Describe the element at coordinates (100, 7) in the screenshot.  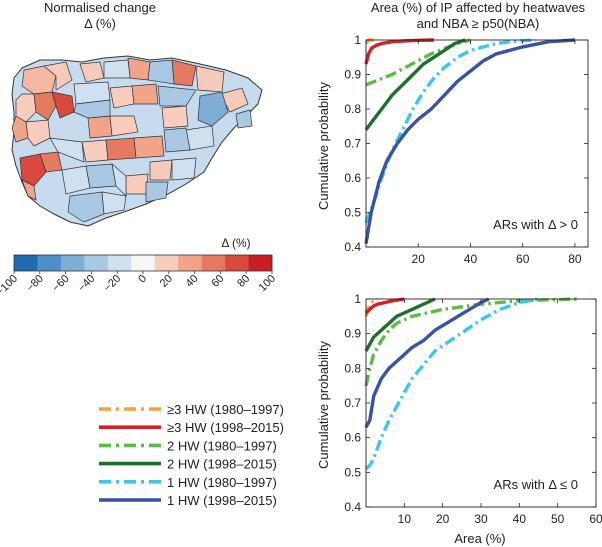
I see `map-title: Normalised change` at that location.